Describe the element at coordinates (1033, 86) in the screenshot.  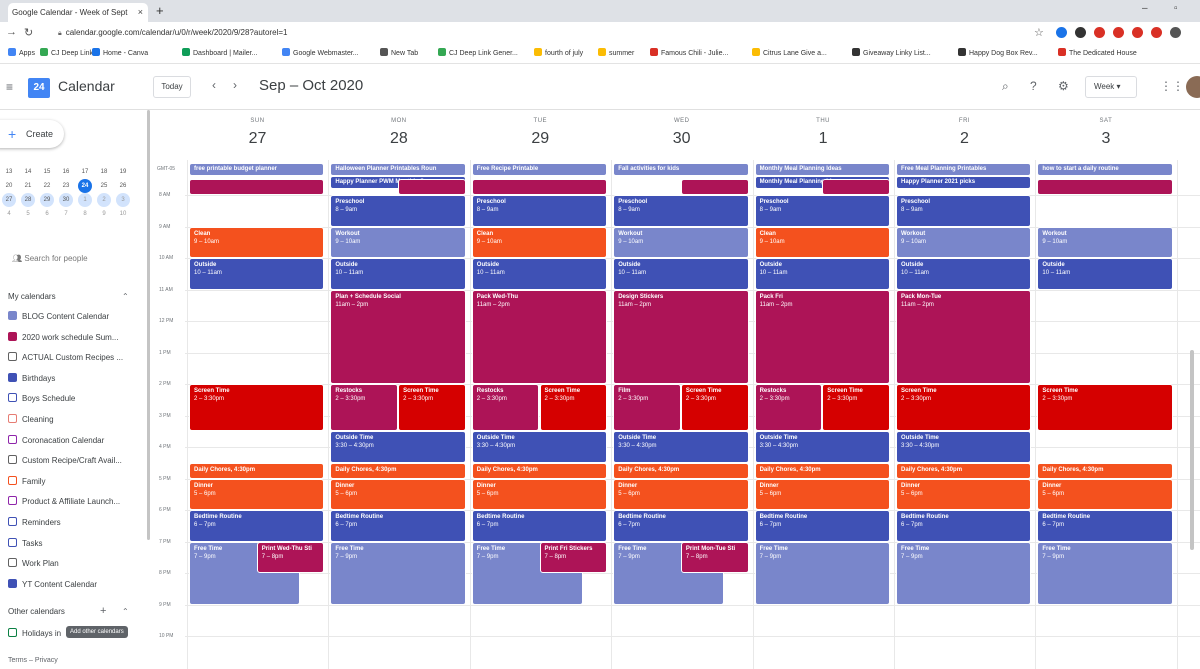
I see `help-icon: ?` at that location.